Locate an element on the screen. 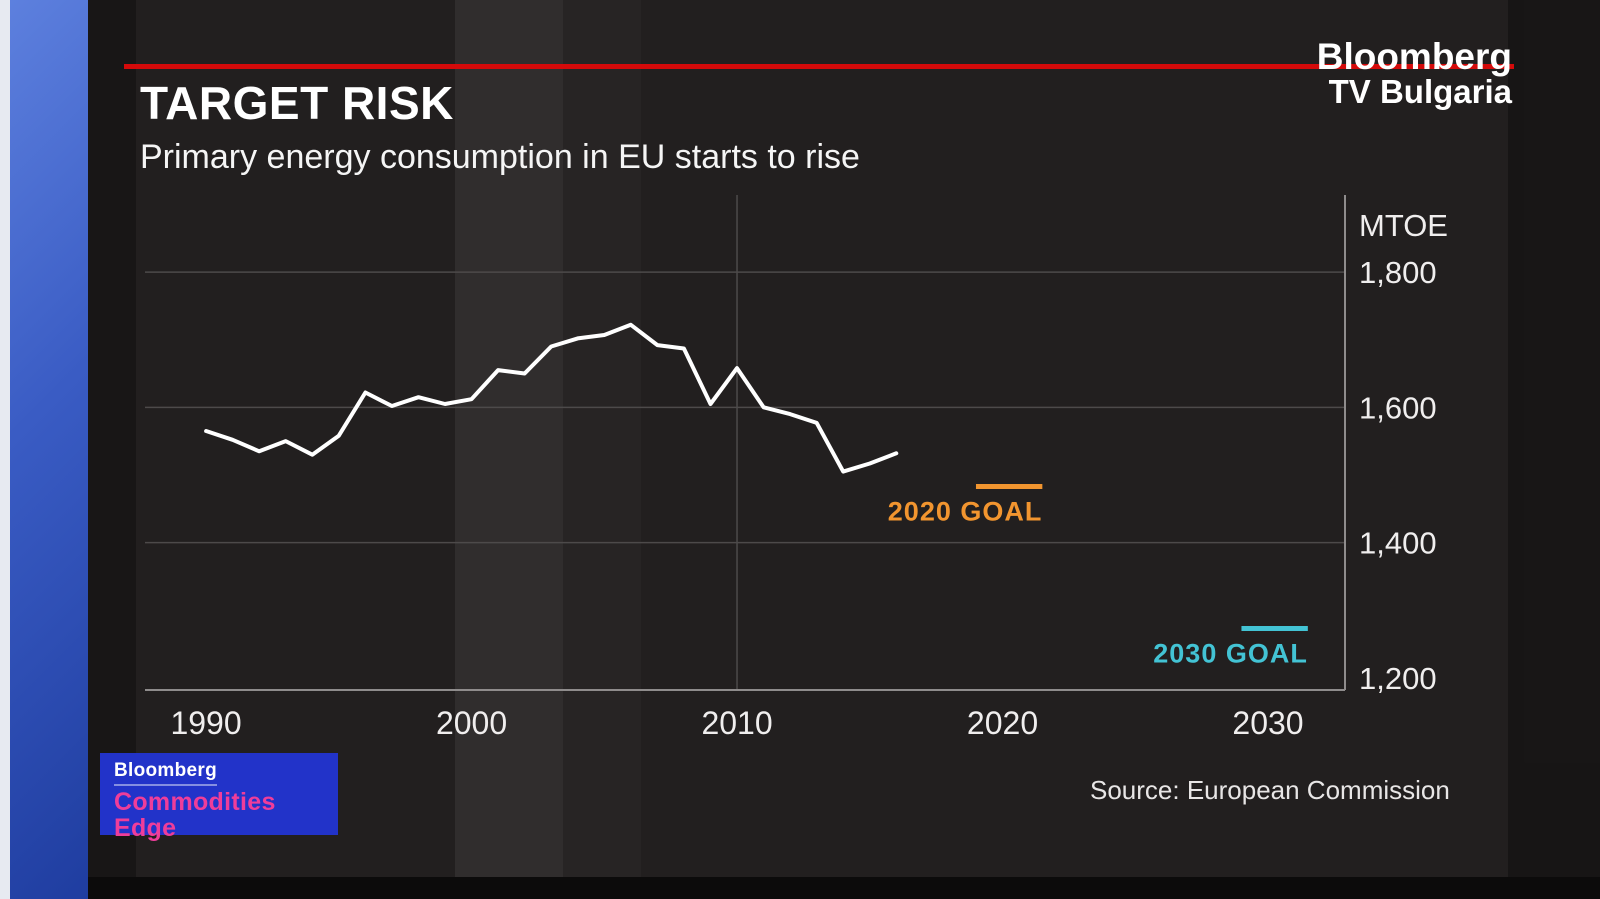 The width and height of the screenshot is (1600, 899). bloomberg-tv-bulgaria-logo: Bloomberg TV Bulgaria is located at coordinates (1414, 73).